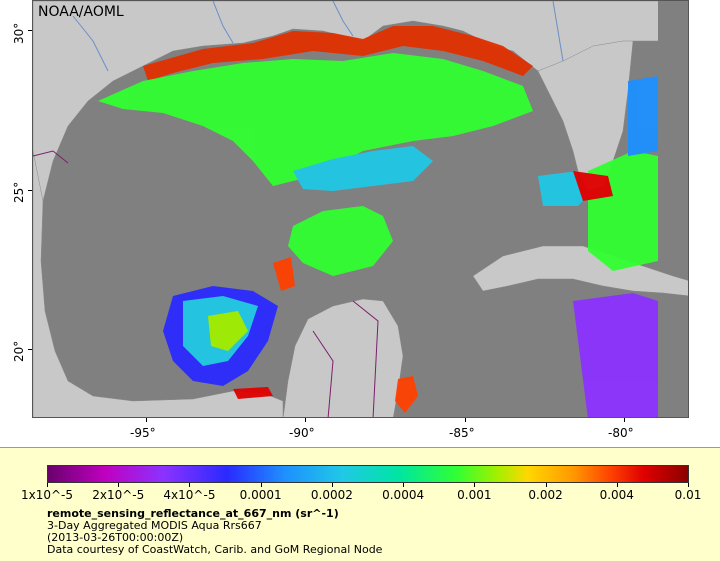  What do you see at coordinates (81, 12) in the screenshot?
I see `map-credit: NOAA/AOML` at bounding box center [81, 12].